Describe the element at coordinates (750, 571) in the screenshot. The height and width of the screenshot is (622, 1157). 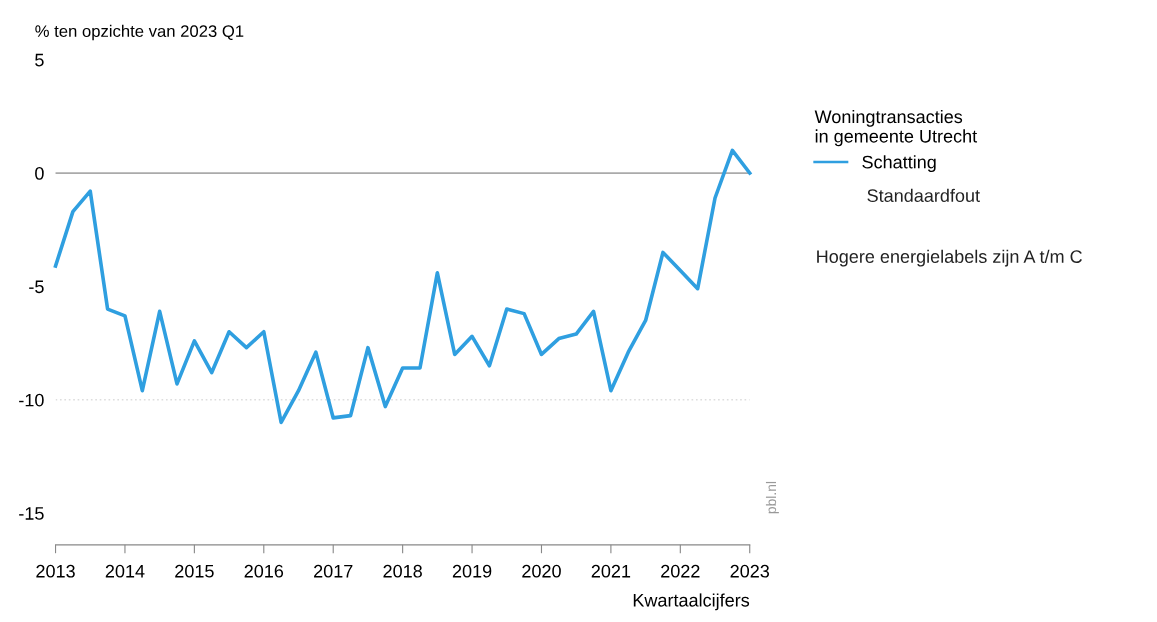
I see `x-tick-label: 2023` at that location.